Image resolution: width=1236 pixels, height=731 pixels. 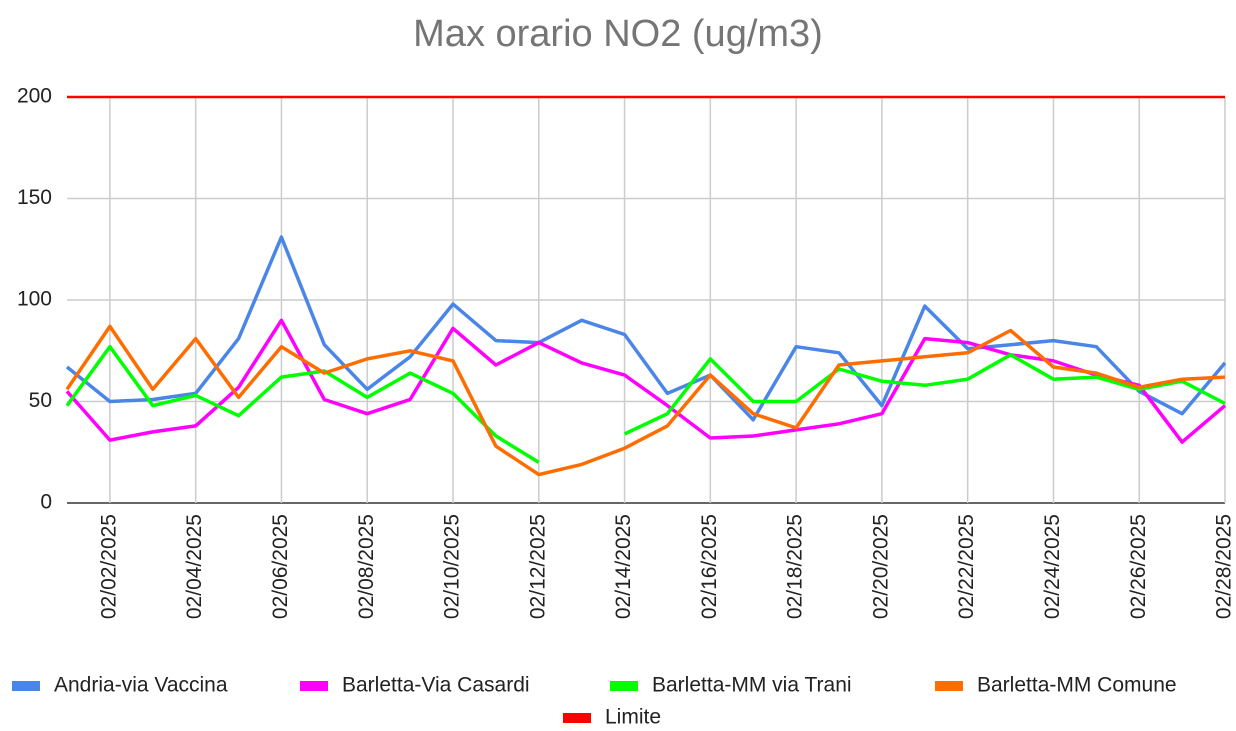 I want to click on legend-label: Barletta-Via Casardi, so click(x=436, y=685).